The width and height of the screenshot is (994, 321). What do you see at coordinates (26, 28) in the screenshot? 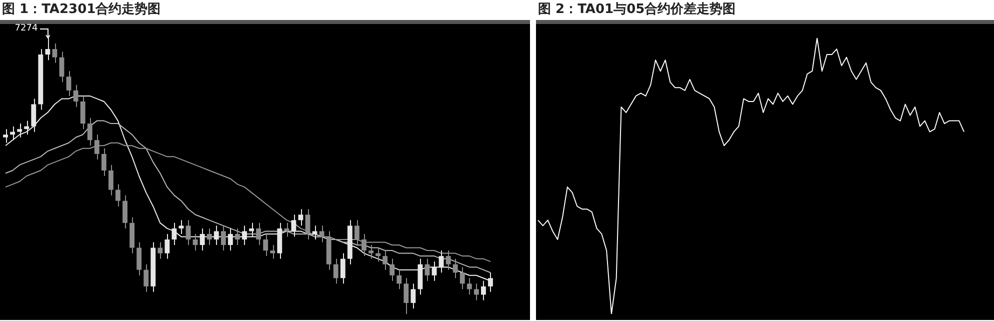
I see `text: 7274` at bounding box center [26, 28].